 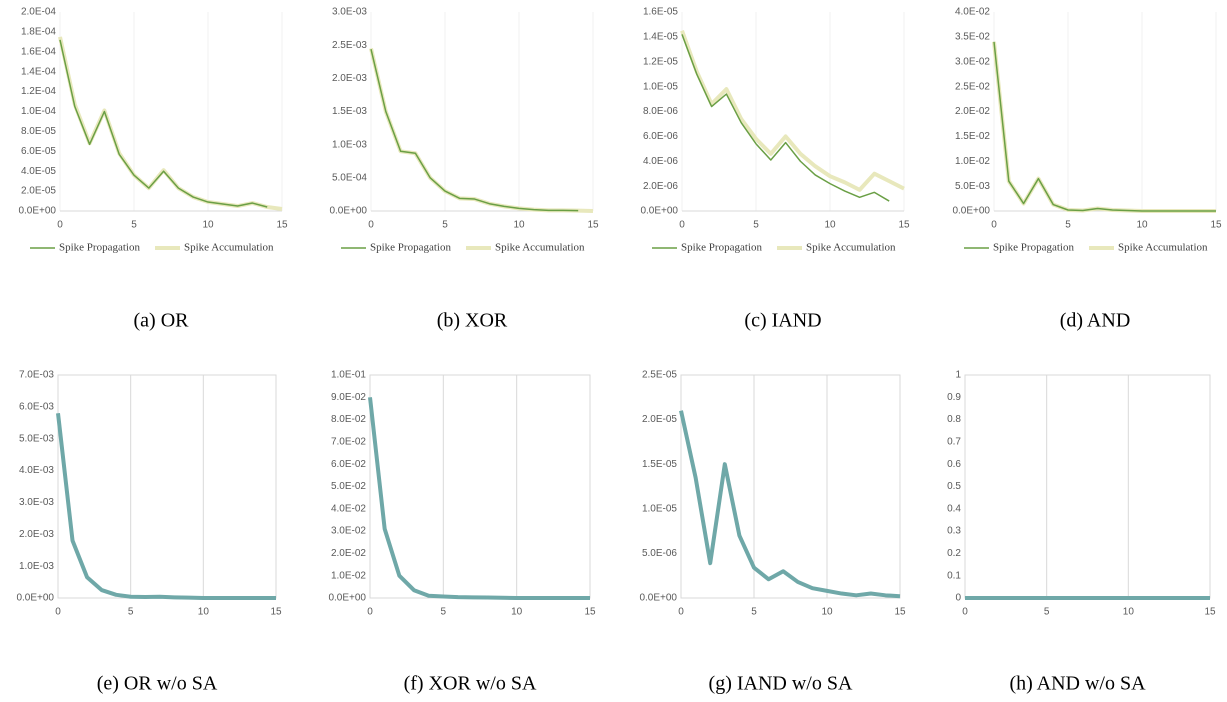 I want to click on y-tick-label: 4.0E-05, so click(x=38, y=171).